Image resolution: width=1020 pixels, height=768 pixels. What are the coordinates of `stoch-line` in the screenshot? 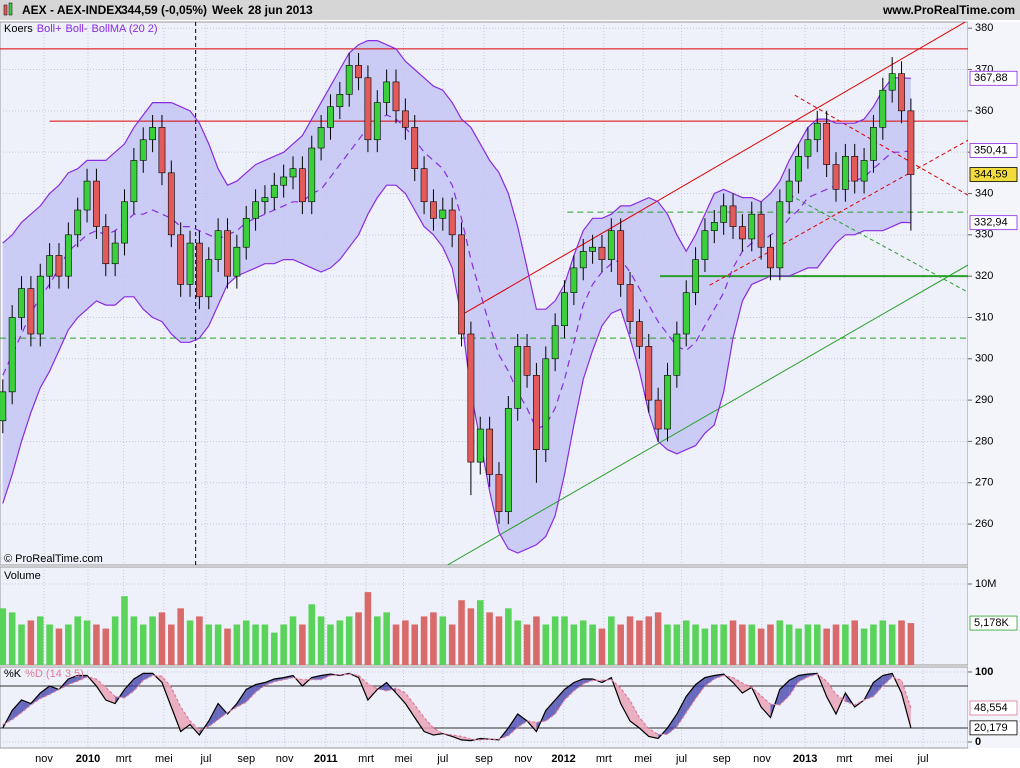 It's located at (457, 707).